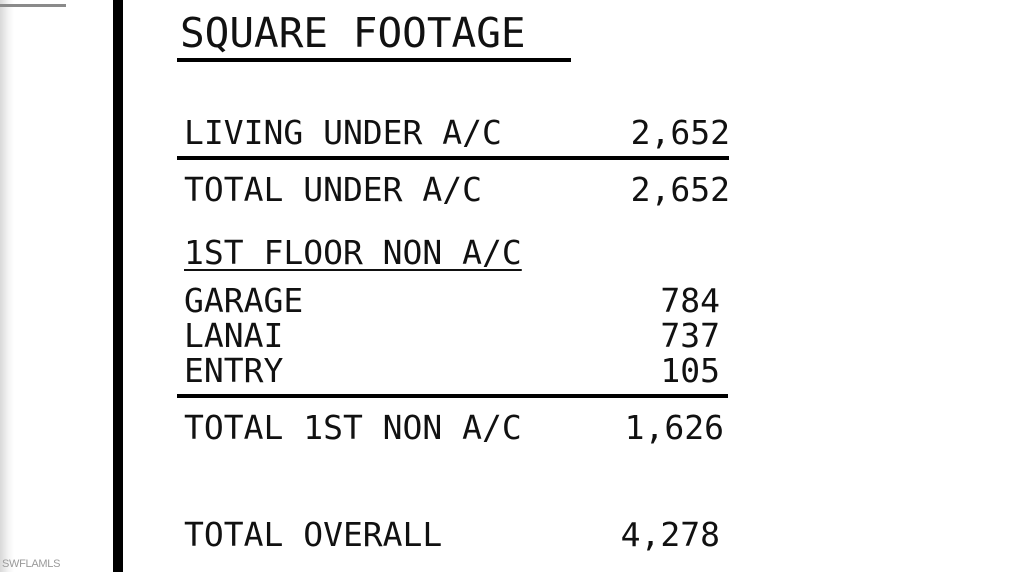  Describe the element at coordinates (353, 33) in the screenshot. I see `page-title: SQUARE FOOTAGE` at that location.